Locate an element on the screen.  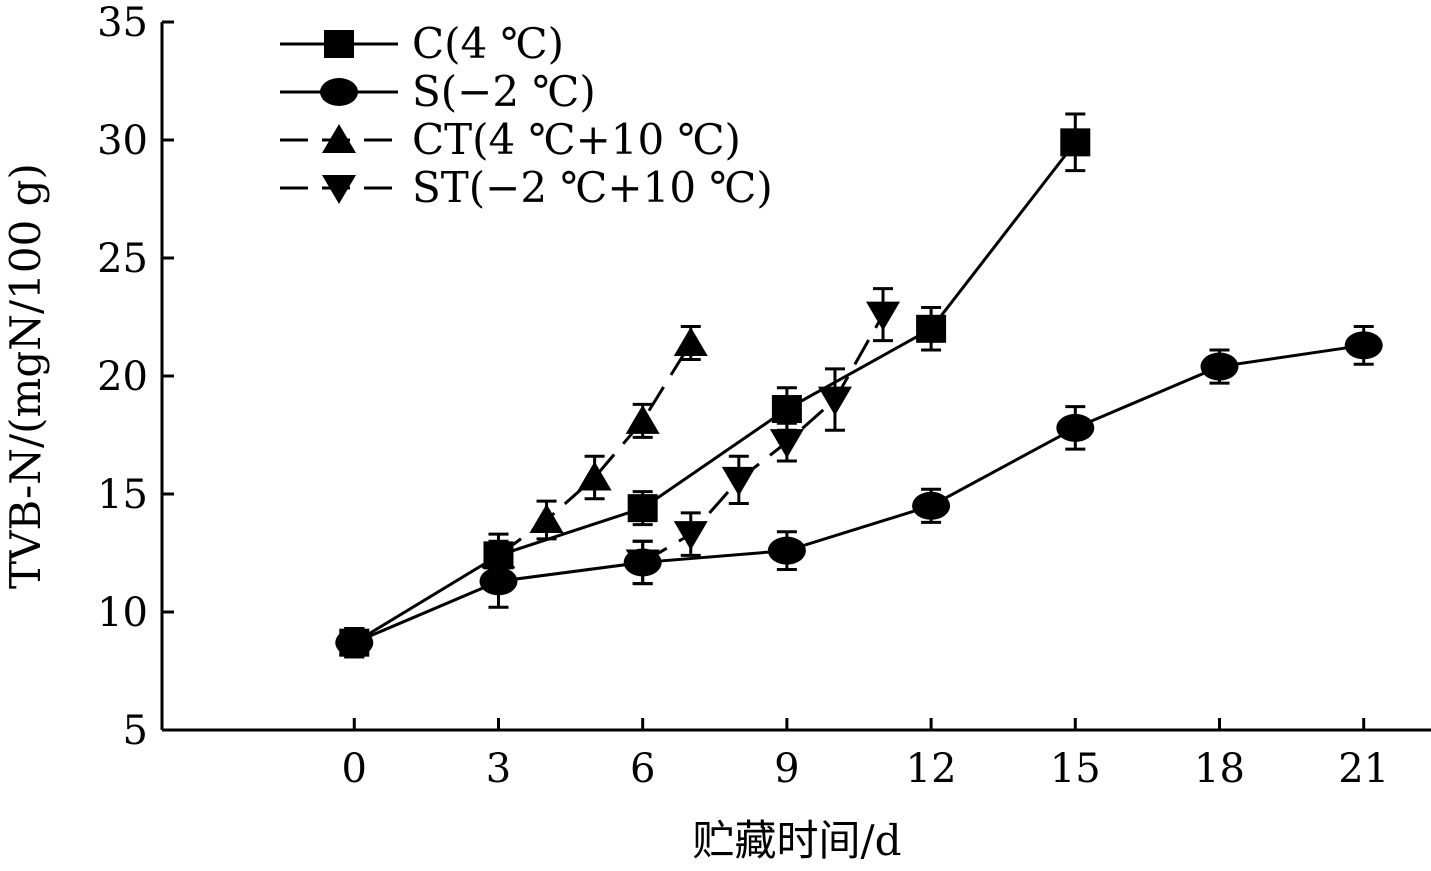
legend: C(4 ℃)S(−2 ℃)CT(4 ℃+10 ℃)ST(−2 ℃+10 ℃) is located at coordinates (526, 115).